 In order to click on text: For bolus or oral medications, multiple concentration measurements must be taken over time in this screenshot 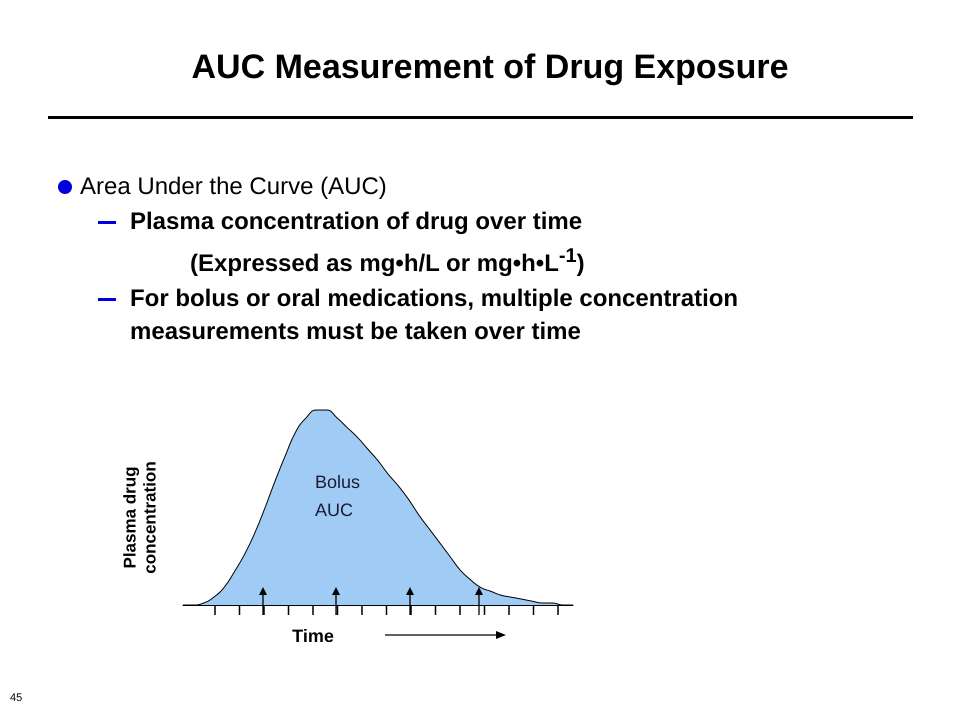, I will do `click(434, 315)`.